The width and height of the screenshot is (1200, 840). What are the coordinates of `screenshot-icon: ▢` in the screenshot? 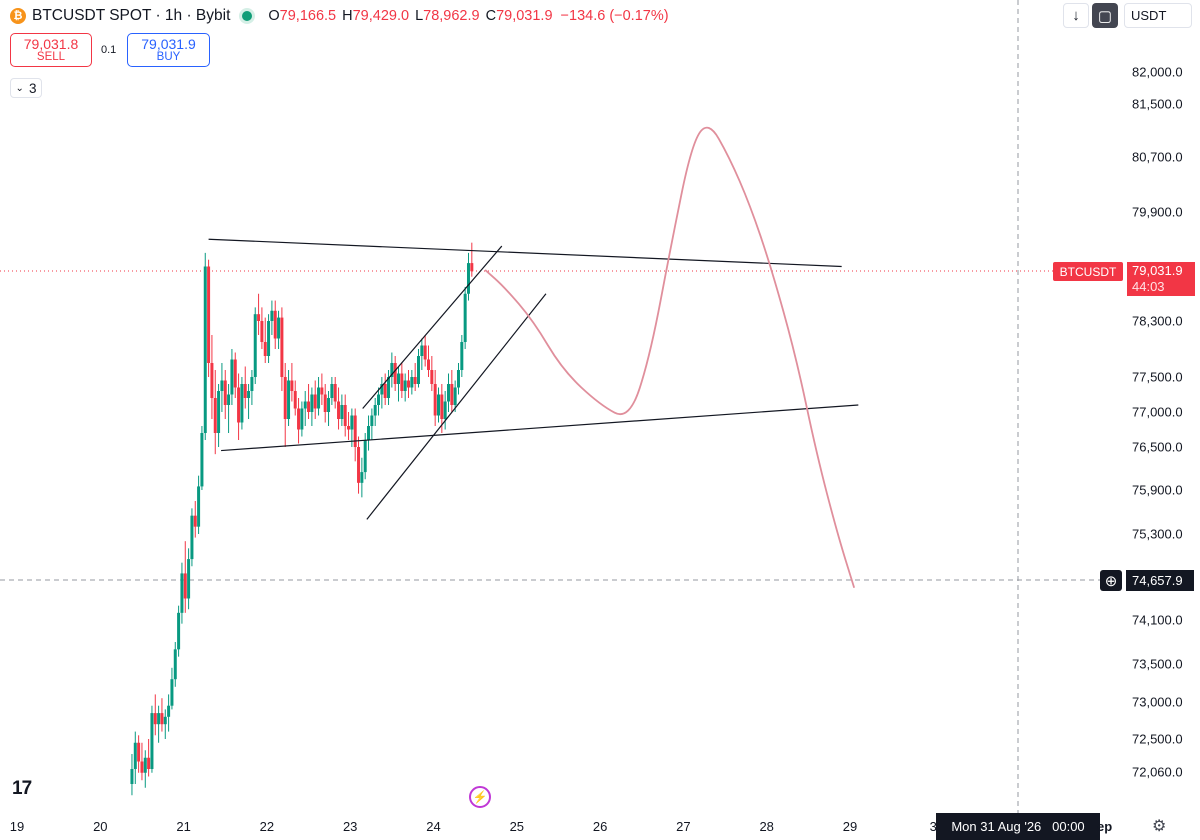 It's located at (1105, 15).